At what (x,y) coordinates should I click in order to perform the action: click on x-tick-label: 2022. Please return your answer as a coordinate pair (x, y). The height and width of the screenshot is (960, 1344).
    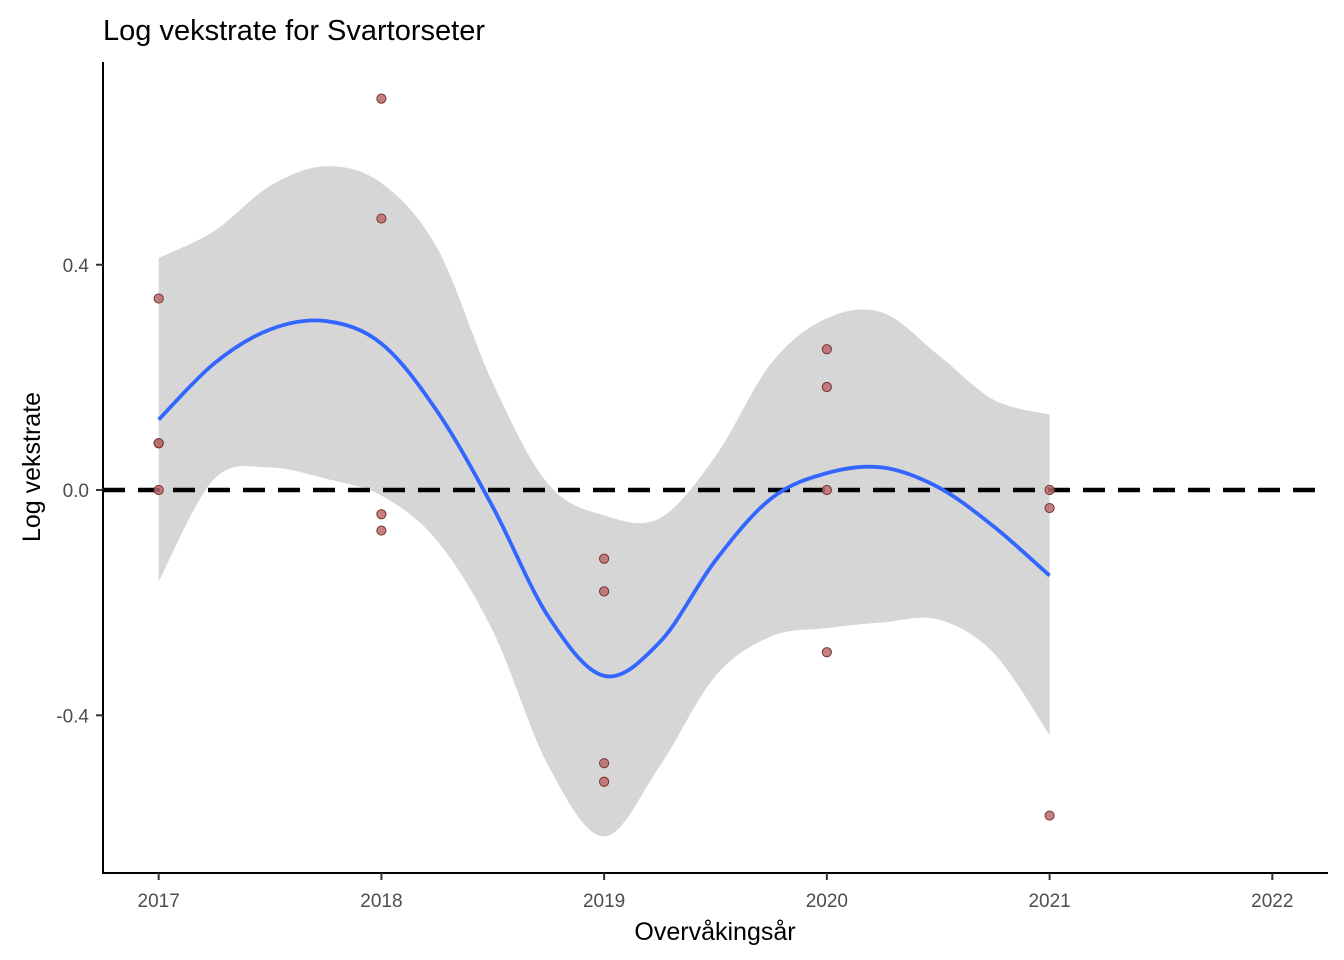
    Looking at the image, I should click on (1272, 901).